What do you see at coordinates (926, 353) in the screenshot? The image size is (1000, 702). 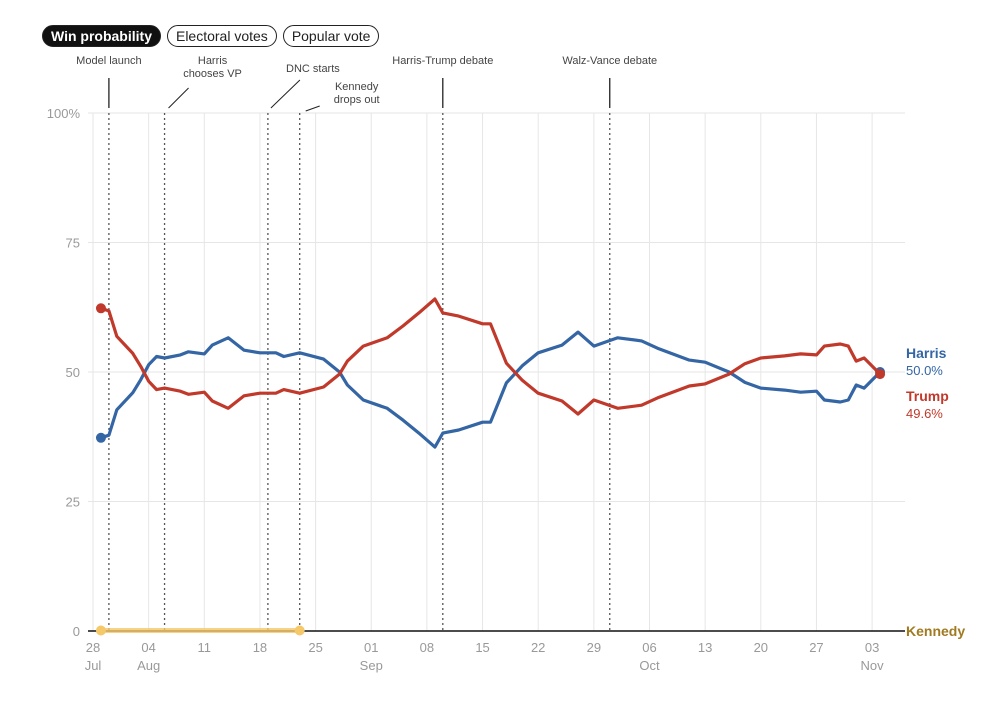 I see `legend-harris: Harris` at bounding box center [926, 353].